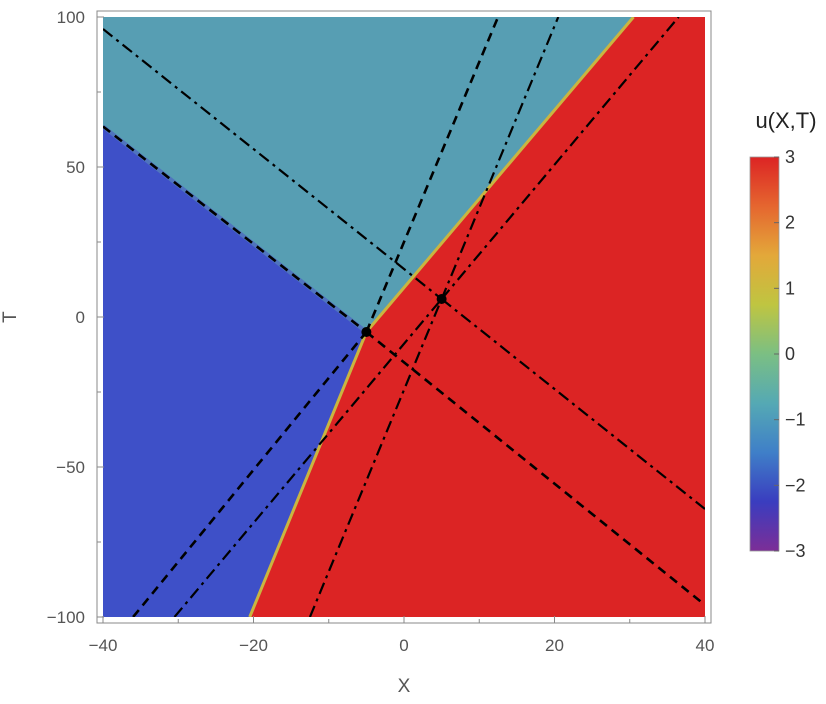 This screenshot has width=826, height=704. What do you see at coordinates (790, 157) in the screenshot?
I see `legend-tick-label: 3` at bounding box center [790, 157].